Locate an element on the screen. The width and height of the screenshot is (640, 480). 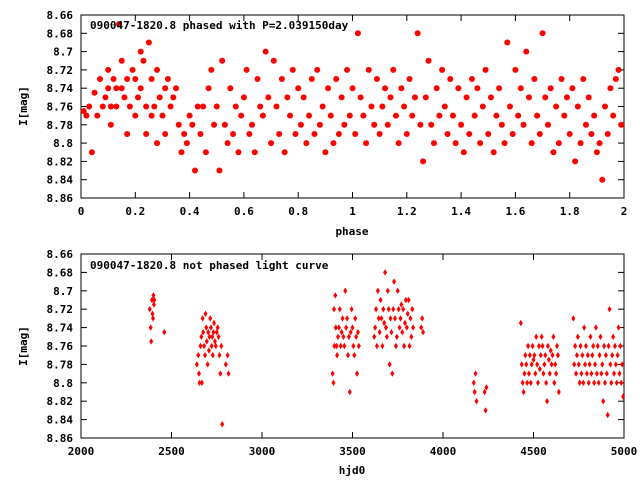
x-tick-label: 2 is located at coordinates (624, 211).